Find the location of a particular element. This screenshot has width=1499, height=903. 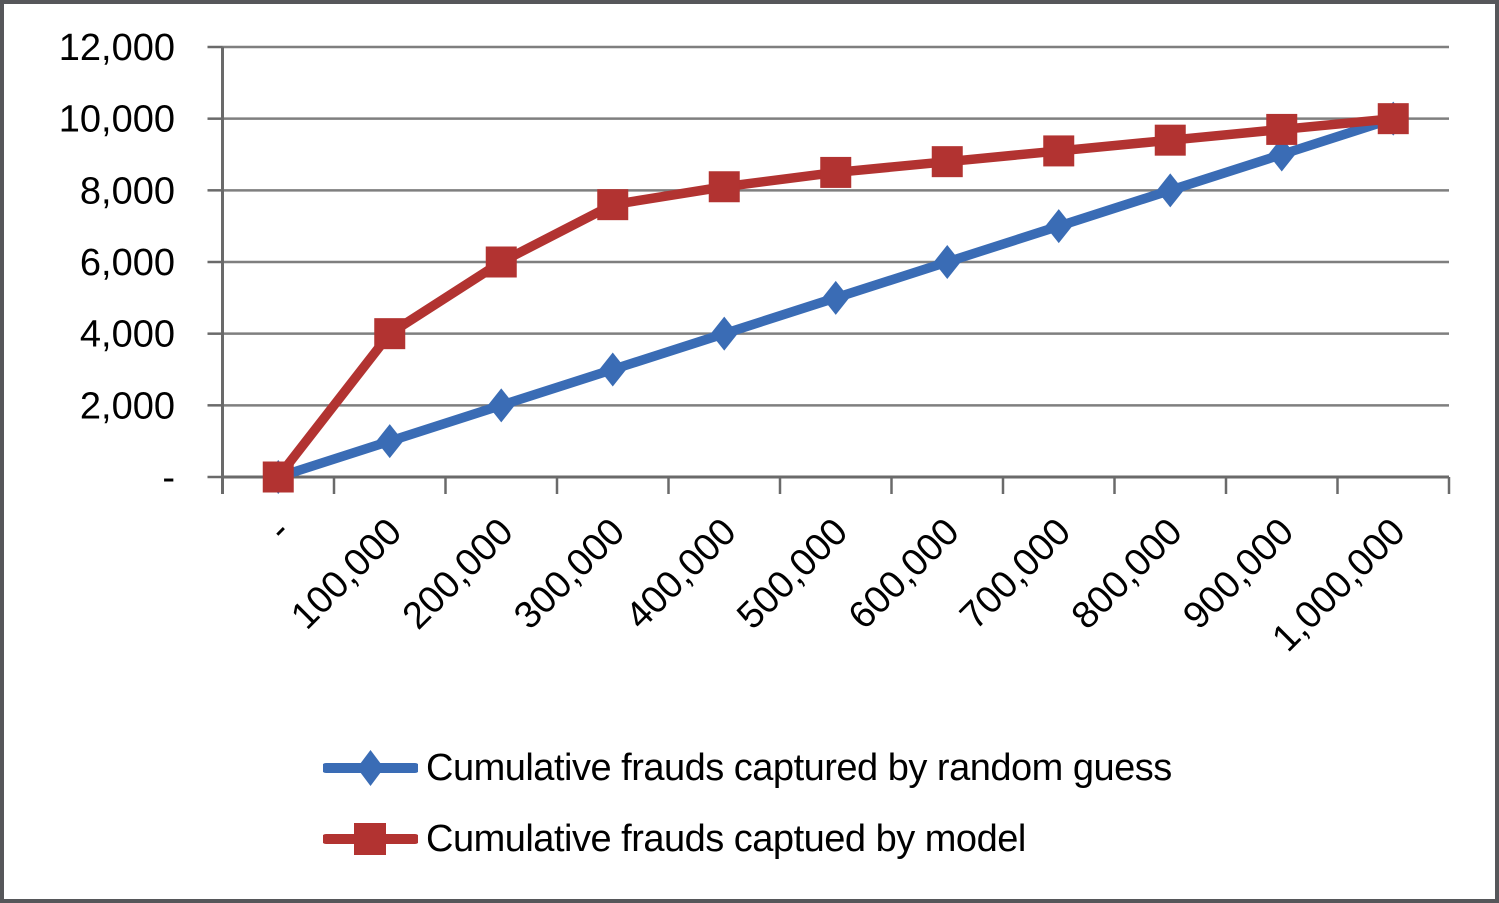

y-tick-label: 6,000 is located at coordinates (127, 263).